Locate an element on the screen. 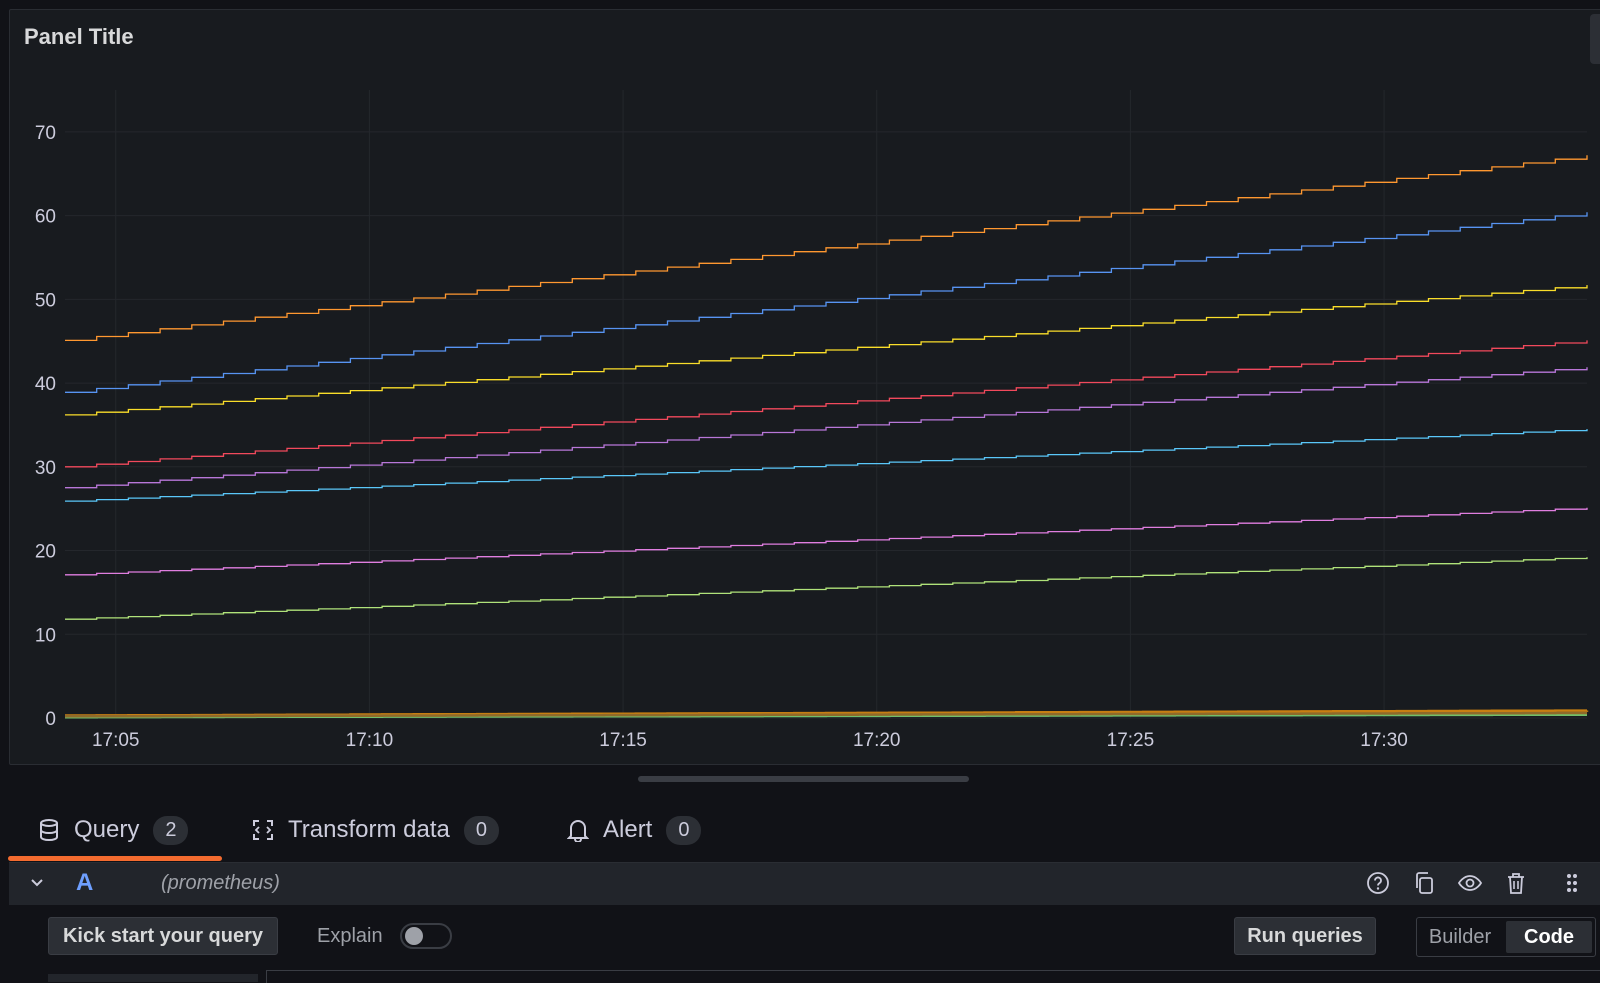 This screenshot has width=1600, height=983. editor-mode-switch: Builder Code is located at coordinates (1506, 937).